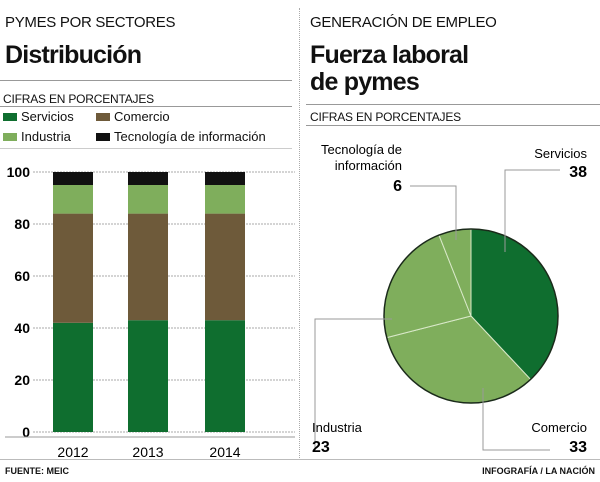 This screenshot has height=482, width=600. What do you see at coordinates (299, 233) in the screenshot?
I see `panel-divider` at bounding box center [299, 233].